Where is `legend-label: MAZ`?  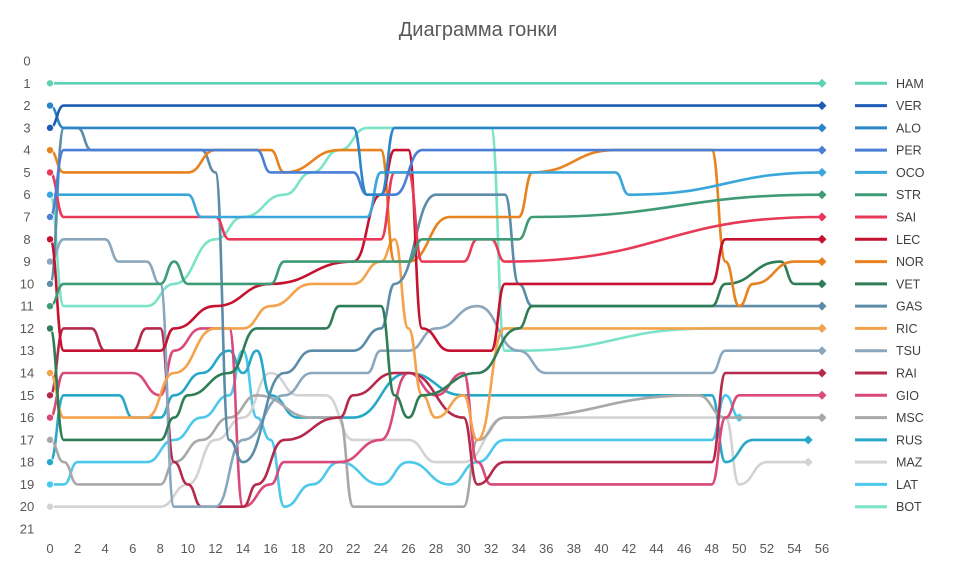 legend-label: MAZ is located at coordinates (909, 463).